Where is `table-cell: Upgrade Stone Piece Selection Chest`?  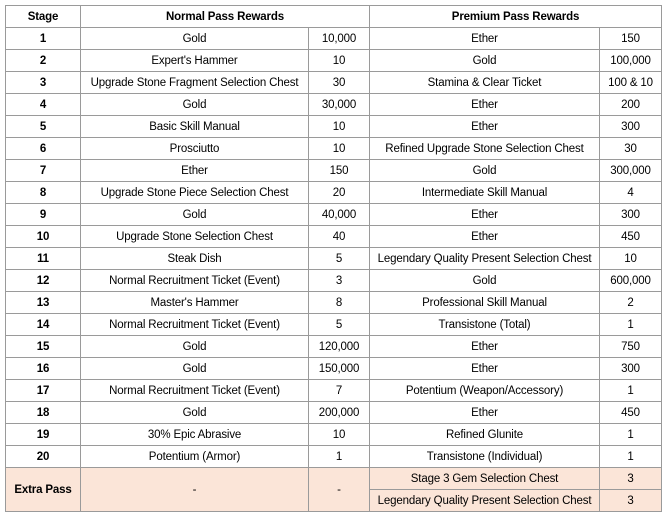
table-cell: Upgrade Stone Piece Selection Chest is located at coordinates (194, 192).